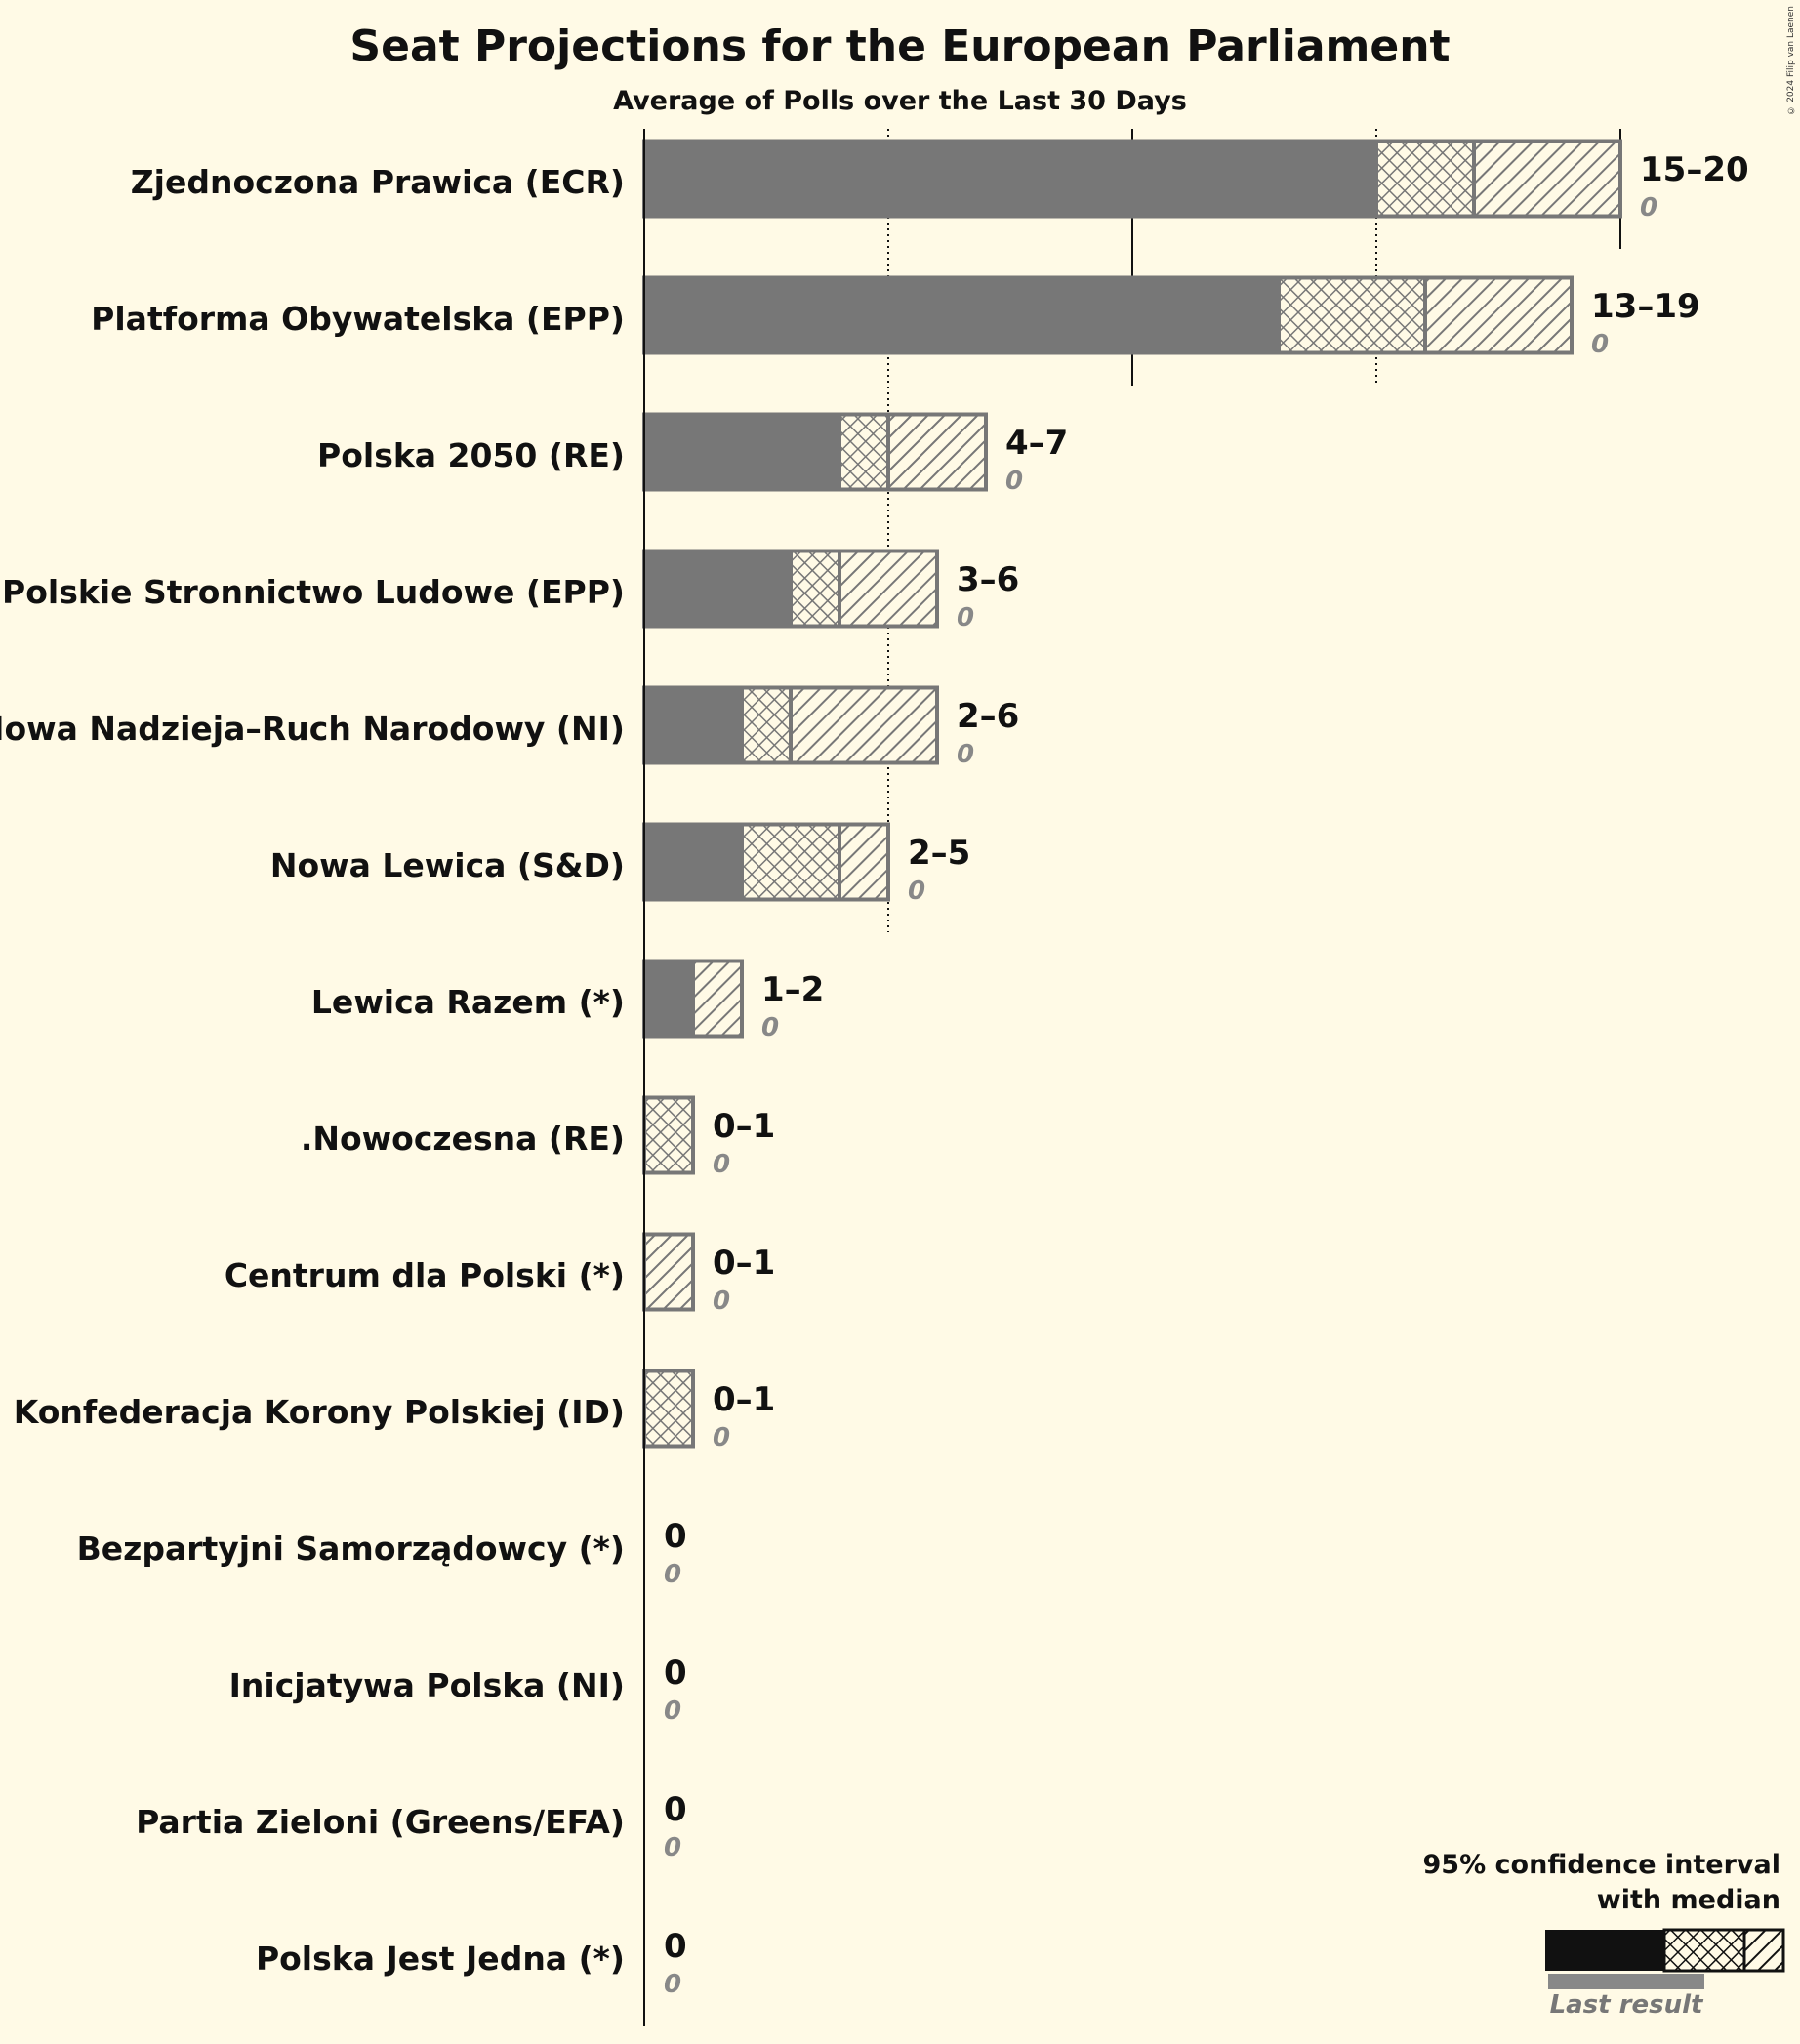  I want to click on party-label: Inicjatywa Polska (NI), so click(427, 1685).